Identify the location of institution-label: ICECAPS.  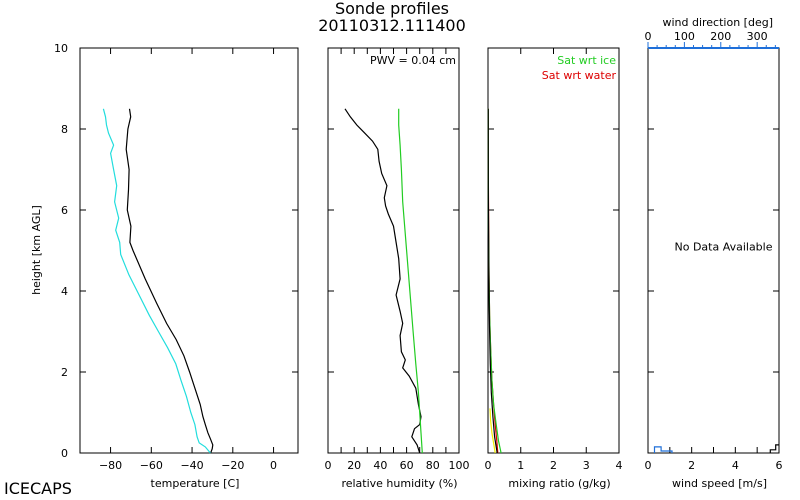
(38, 488).